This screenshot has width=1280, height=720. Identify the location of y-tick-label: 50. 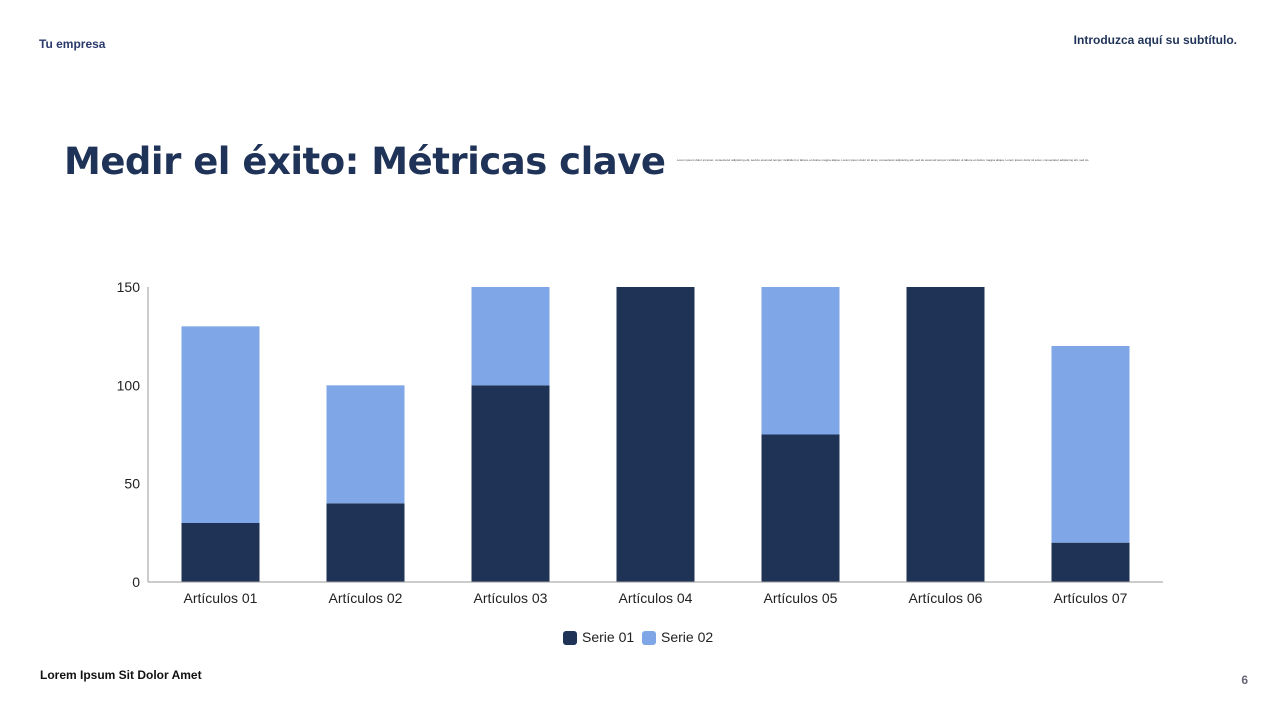
(132, 484).